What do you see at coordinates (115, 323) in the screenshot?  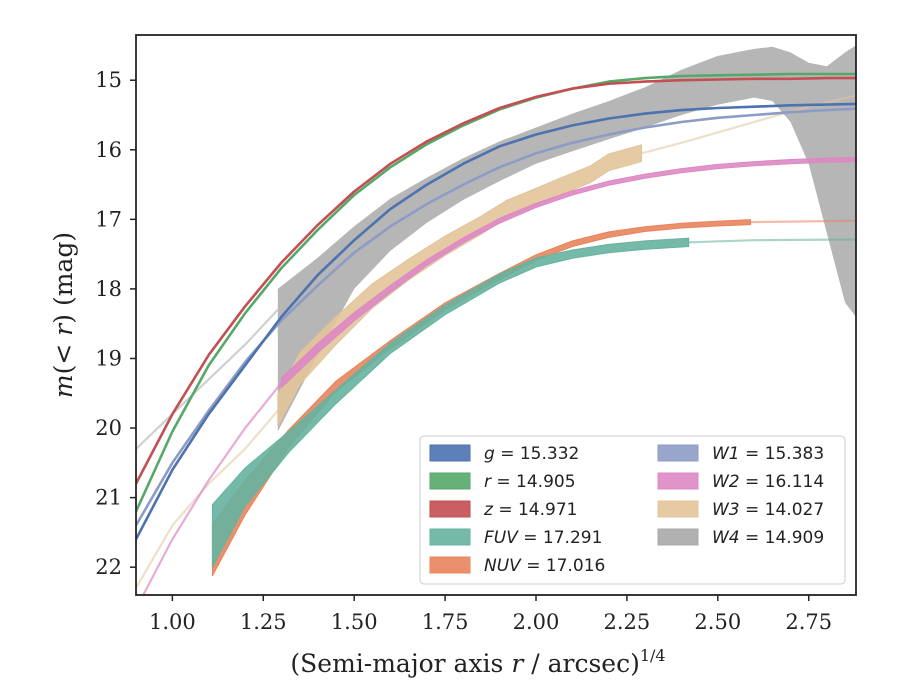 I see `y-axis: 15 16 17 18 19 20 21 22` at bounding box center [115, 323].